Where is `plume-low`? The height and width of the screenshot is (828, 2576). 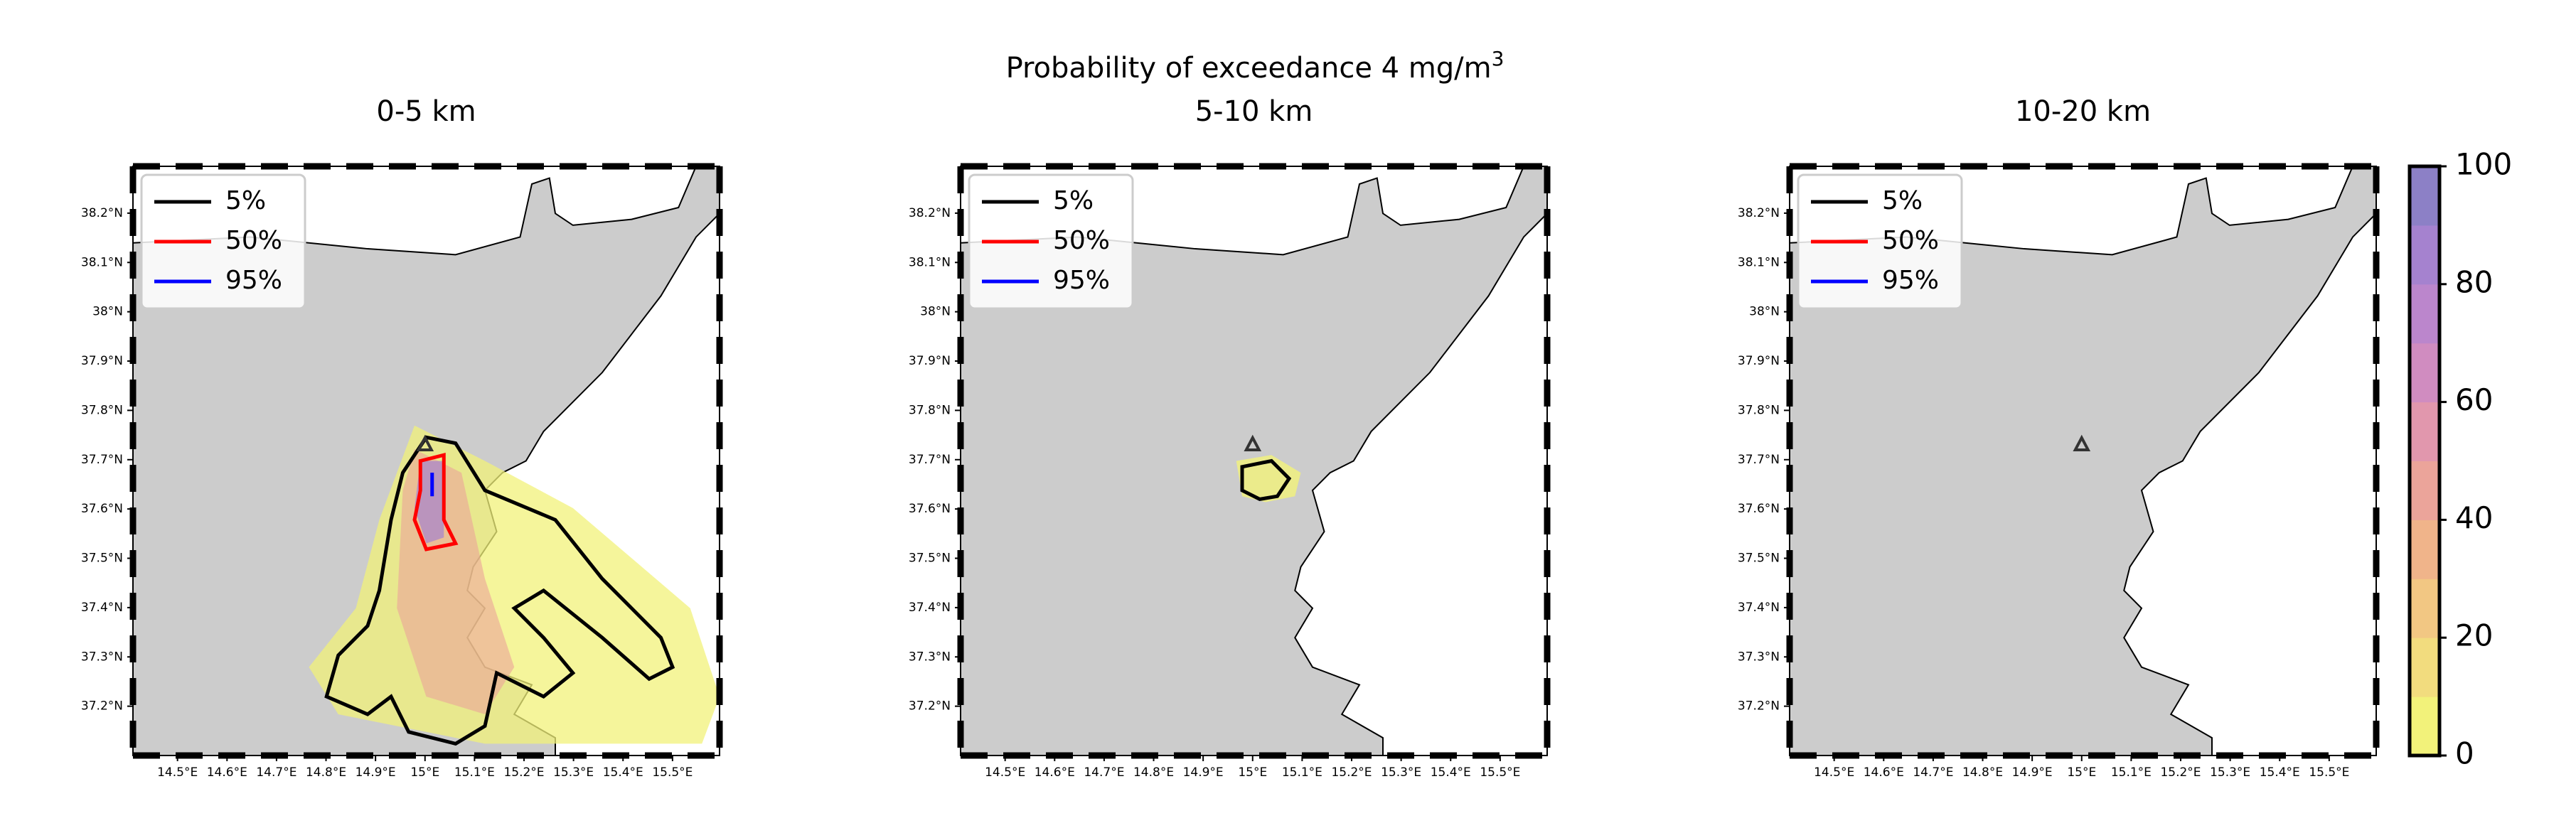 plume-low is located at coordinates (1268, 478).